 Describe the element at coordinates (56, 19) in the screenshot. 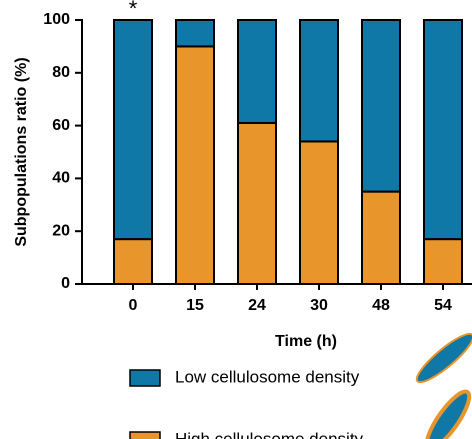

I see `y-tick-label: 100` at that location.